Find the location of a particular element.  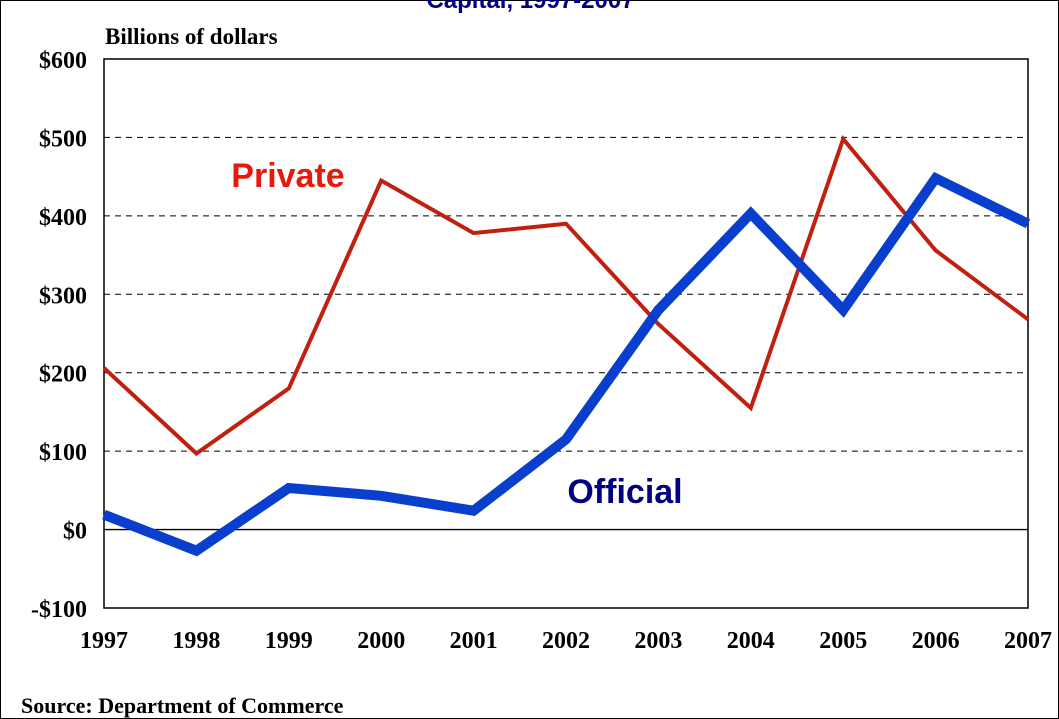

x-tick-label: 2001 is located at coordinates (474, 641).